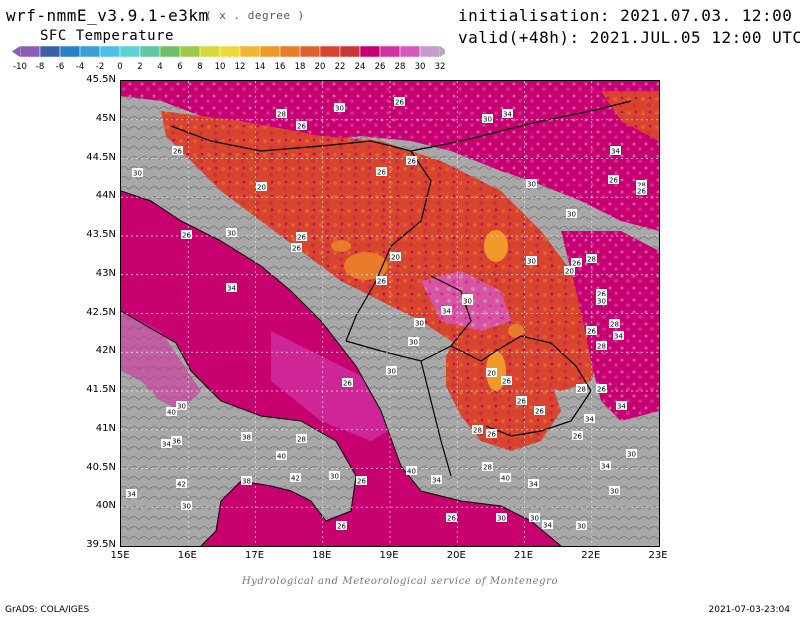 The width and height of the screenshot is (800, 618). Describe the element at coordinates (389, 555) in the screenshot. I see `longitude-label: 19E` at that location.